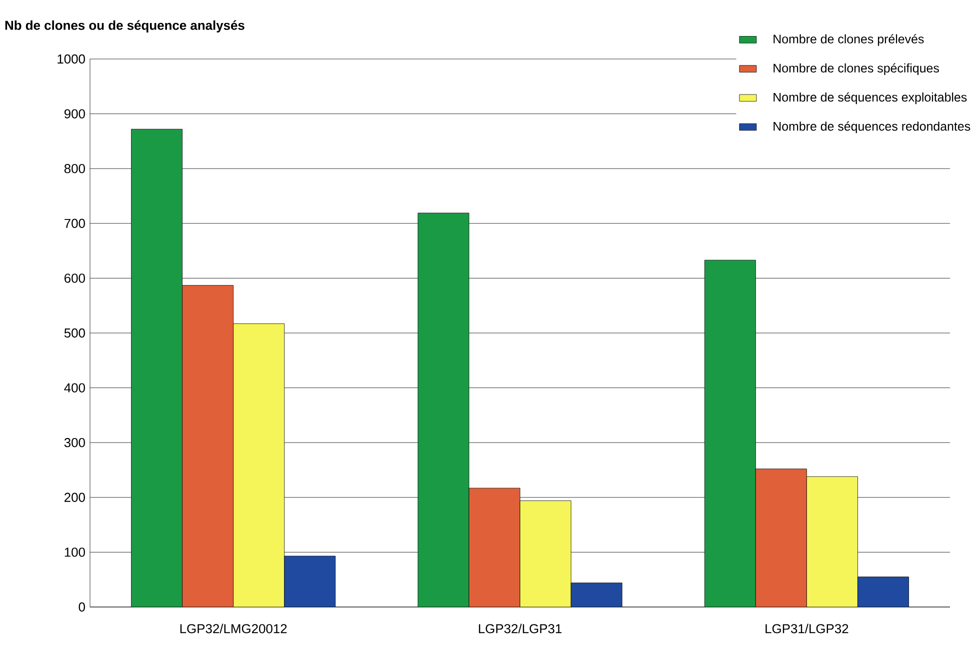  What do you see at coordinates (74, 113) in the screenshot?
I see `y-tick-label: 900` at bounding box center [74, 113].